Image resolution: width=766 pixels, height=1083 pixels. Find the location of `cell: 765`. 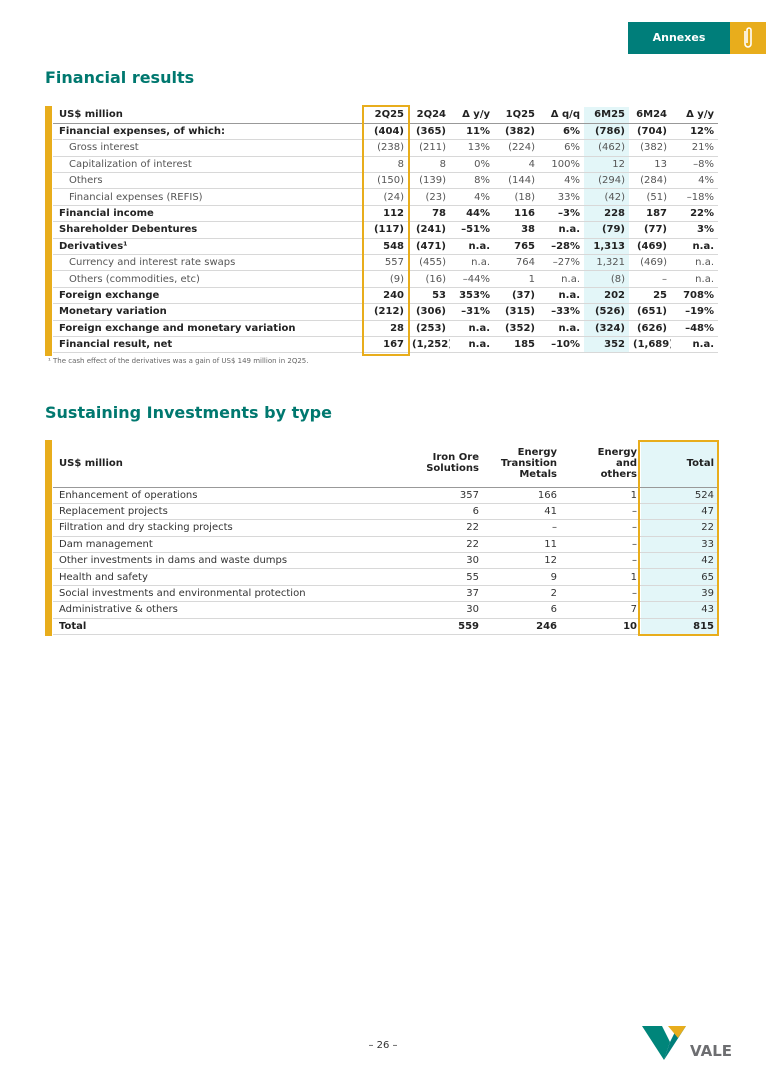

cell: 765 is located at coordinates (516, 247).